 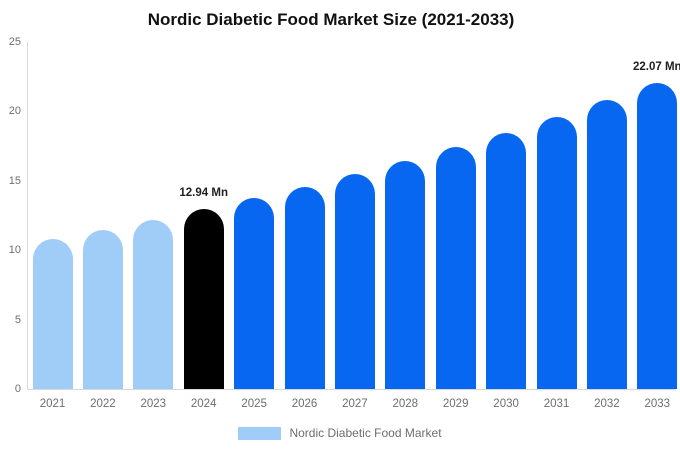 What do you see at coordinates (254, 404) in the screenshot?
I see `x-axis-label-2025: 2025` at bounding box center [254, 404].